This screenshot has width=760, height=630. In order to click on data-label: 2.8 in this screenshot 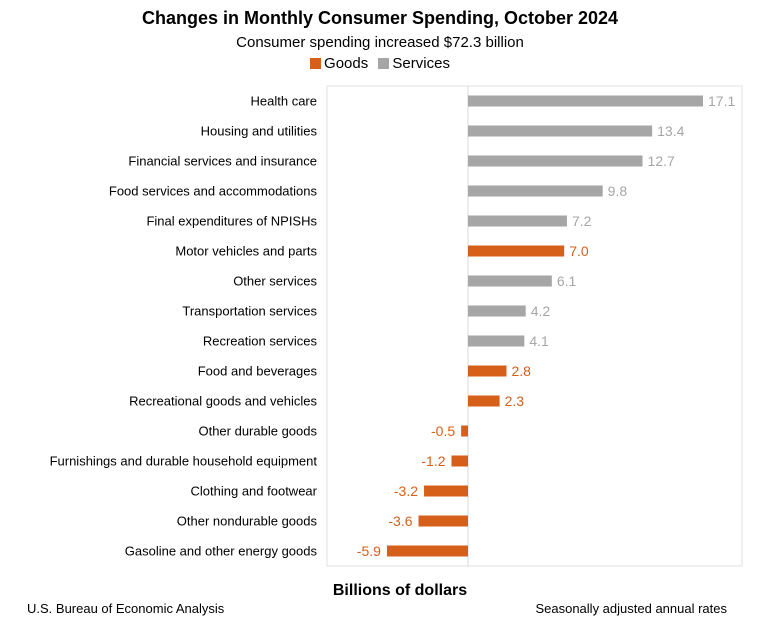, I will do `click(521, 371)`.